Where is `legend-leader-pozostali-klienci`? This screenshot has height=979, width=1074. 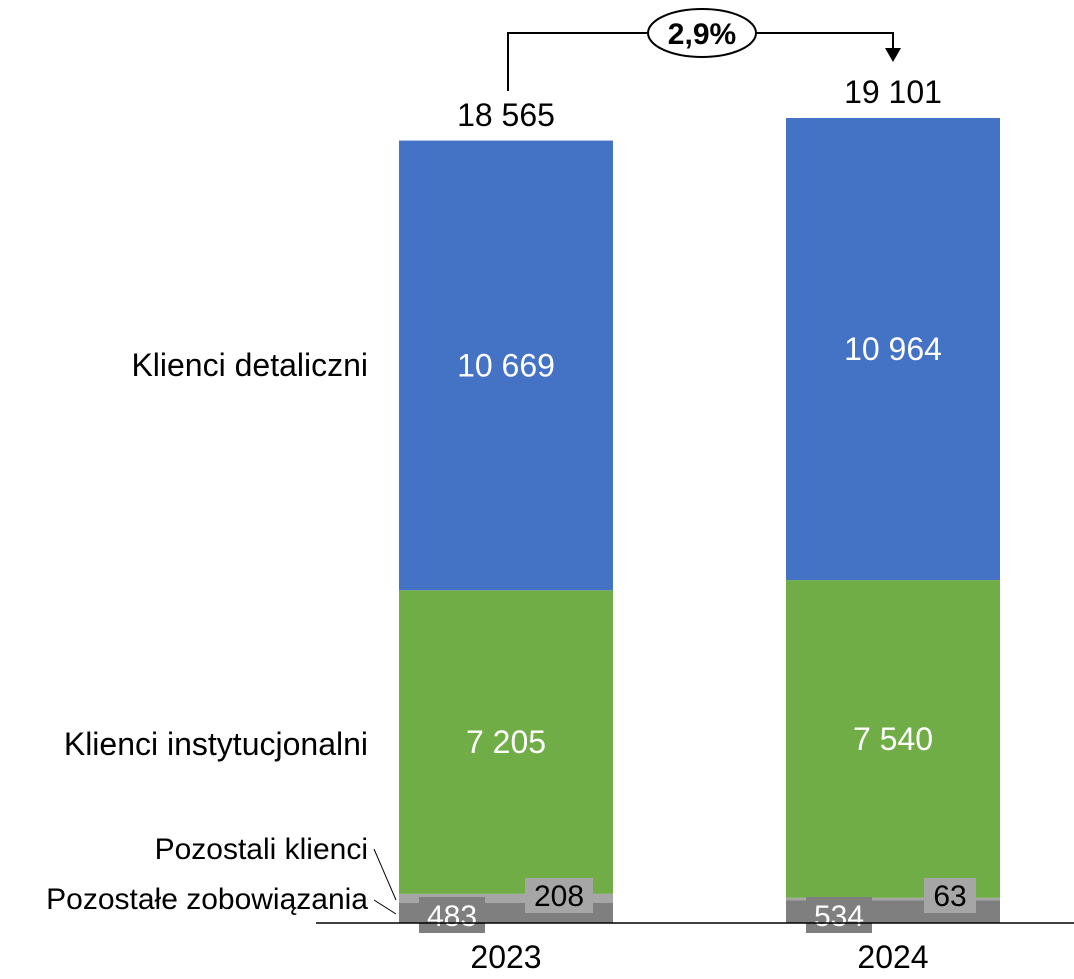 legend-leader-pozostali-klienci is located at coordinates (385, 874).